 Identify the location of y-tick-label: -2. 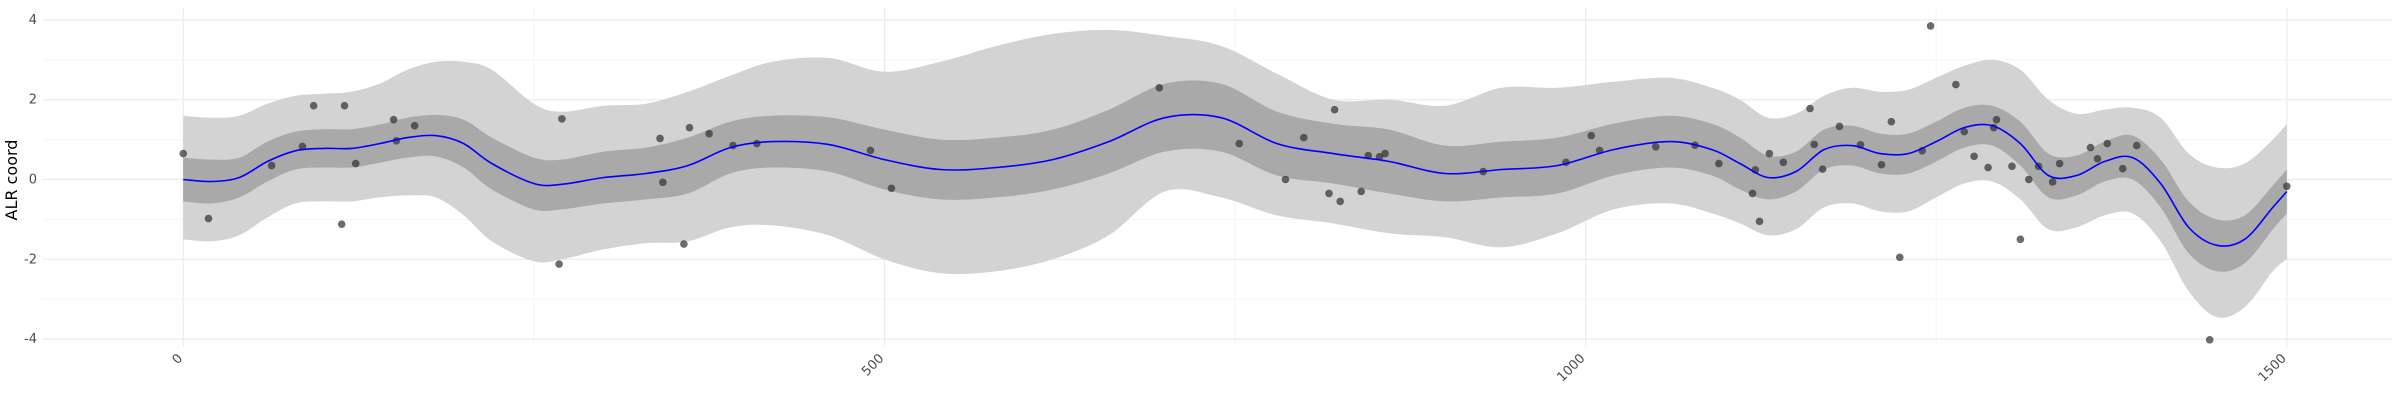
(30, 259).